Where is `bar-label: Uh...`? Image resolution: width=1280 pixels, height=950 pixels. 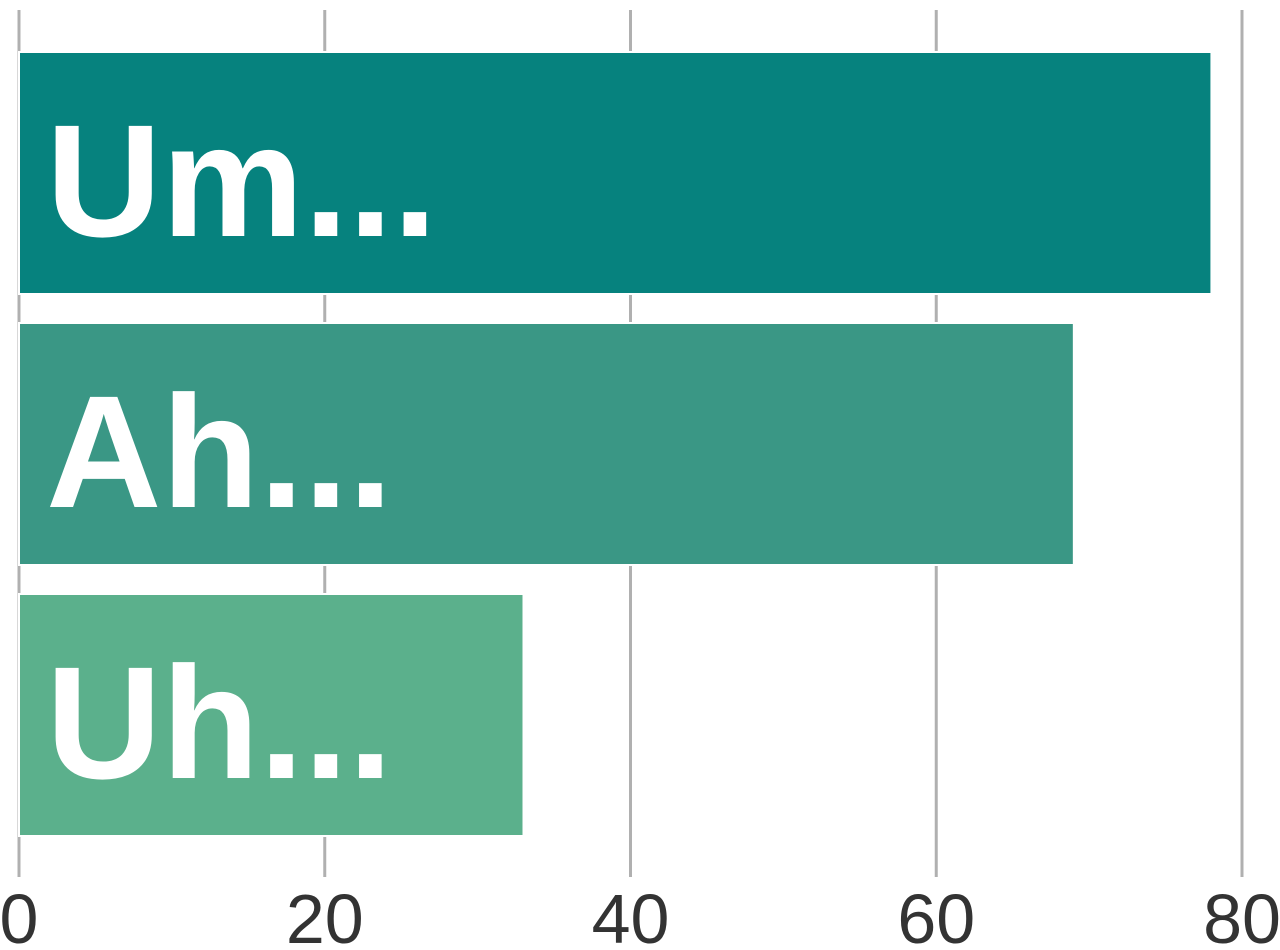 bar-label: Uh... is located at coordinates (219, 722).